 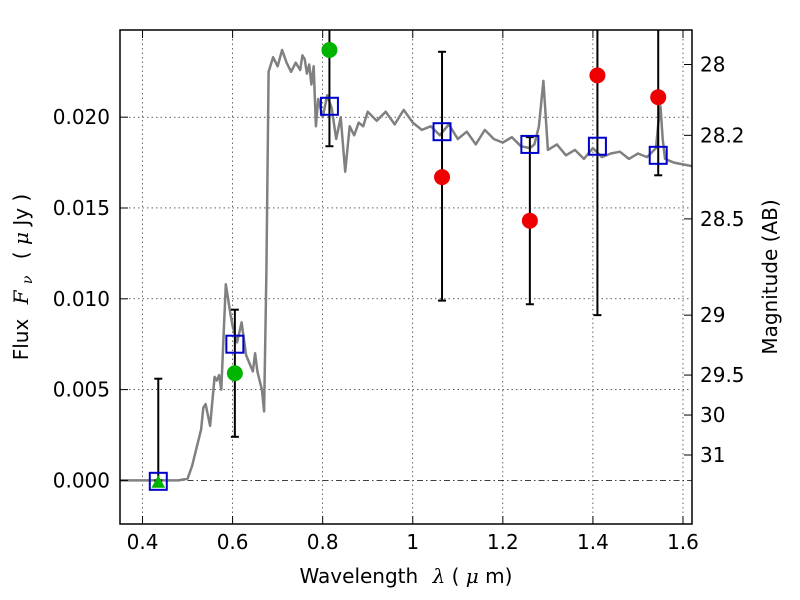 I want to click on x-tick-label: 0.6, so click(x=233, y=542).